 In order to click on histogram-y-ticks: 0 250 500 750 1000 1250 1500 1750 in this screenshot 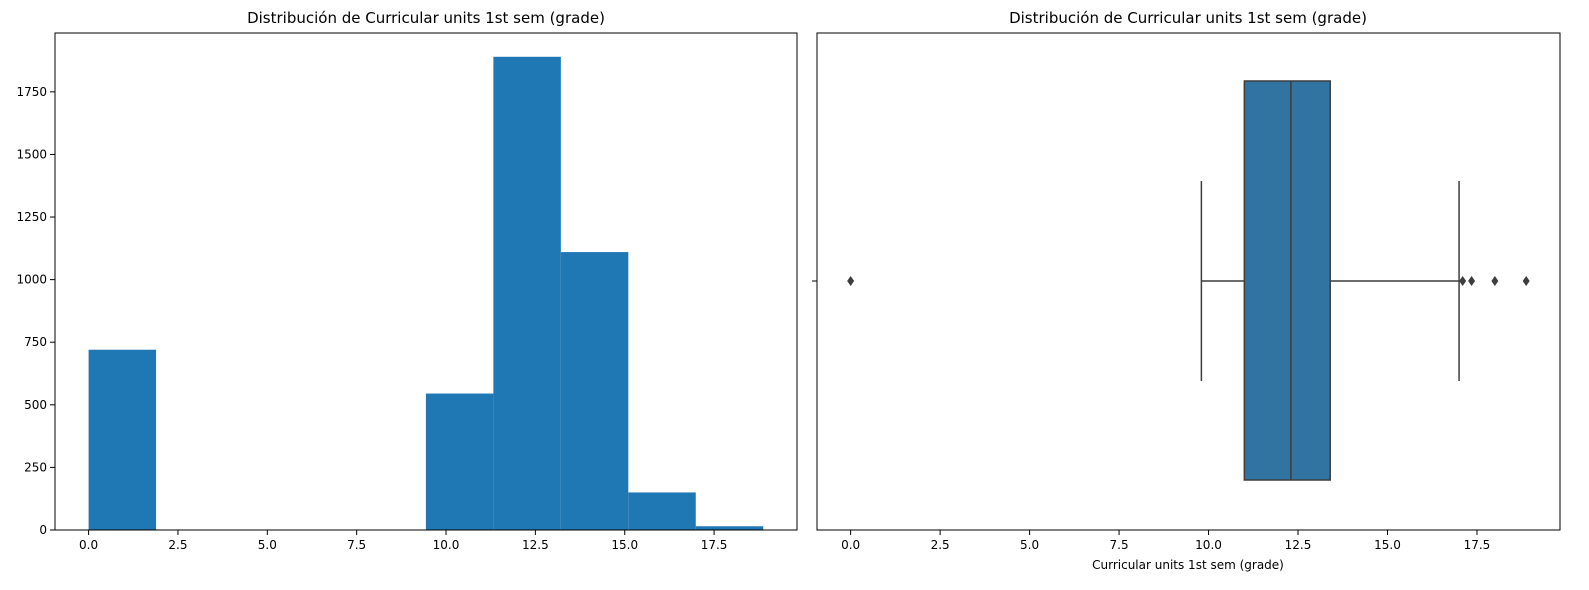, I will do `click(35, 311)`.